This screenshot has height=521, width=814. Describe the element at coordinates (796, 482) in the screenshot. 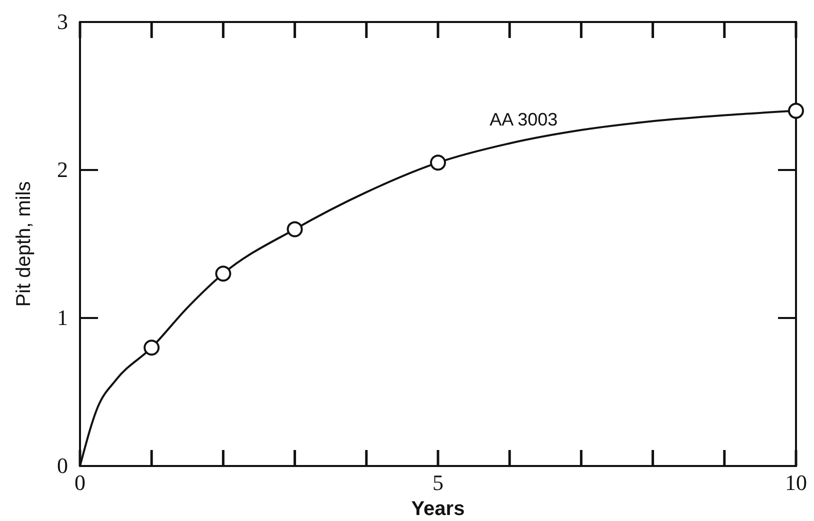

I see `x-tick-label: 10` at that location.